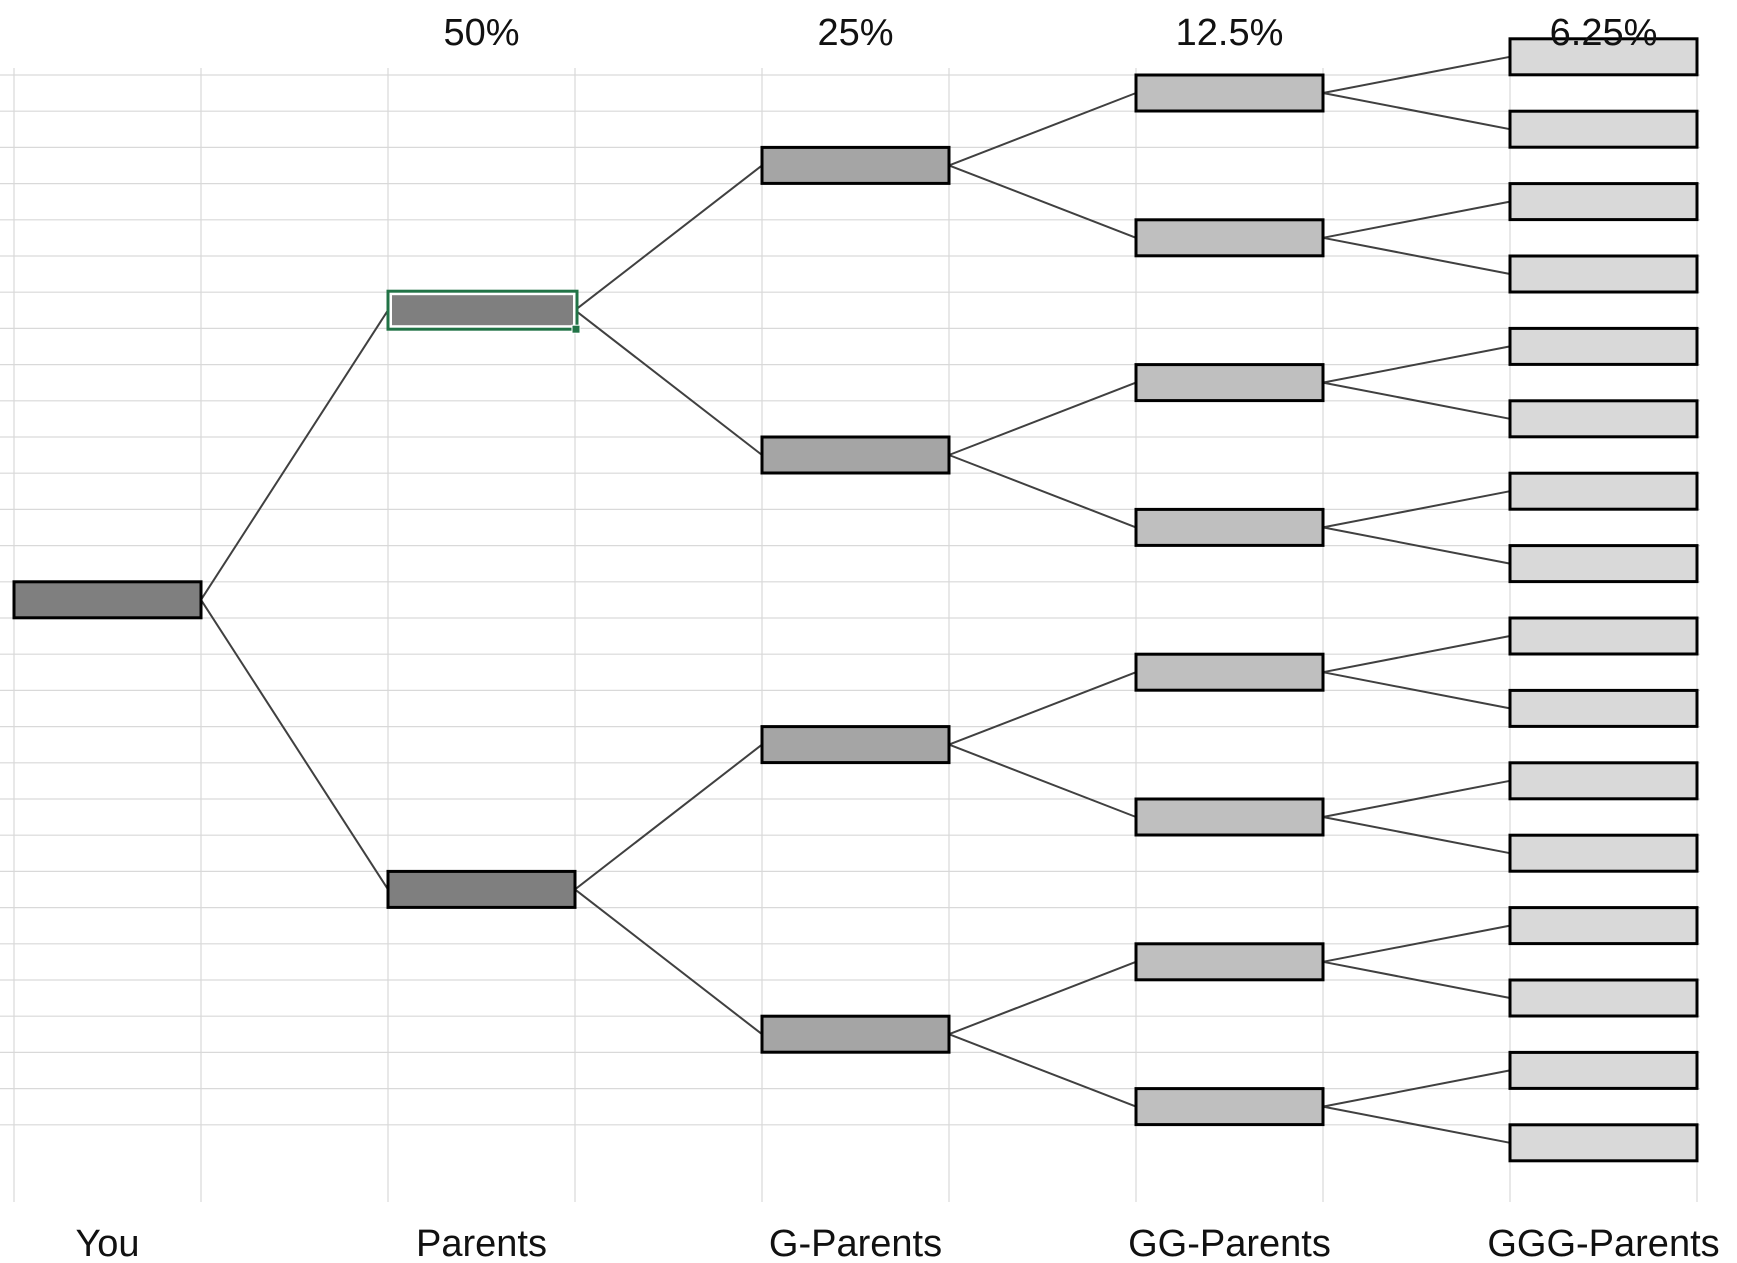 The height and width of the screenshot is (1263, 1737). What do you see at coordinates (1604, 33) in the screenshot?
I see `percent-label-ggg-parents: 6.25%` at bounding box center [1604, 33].